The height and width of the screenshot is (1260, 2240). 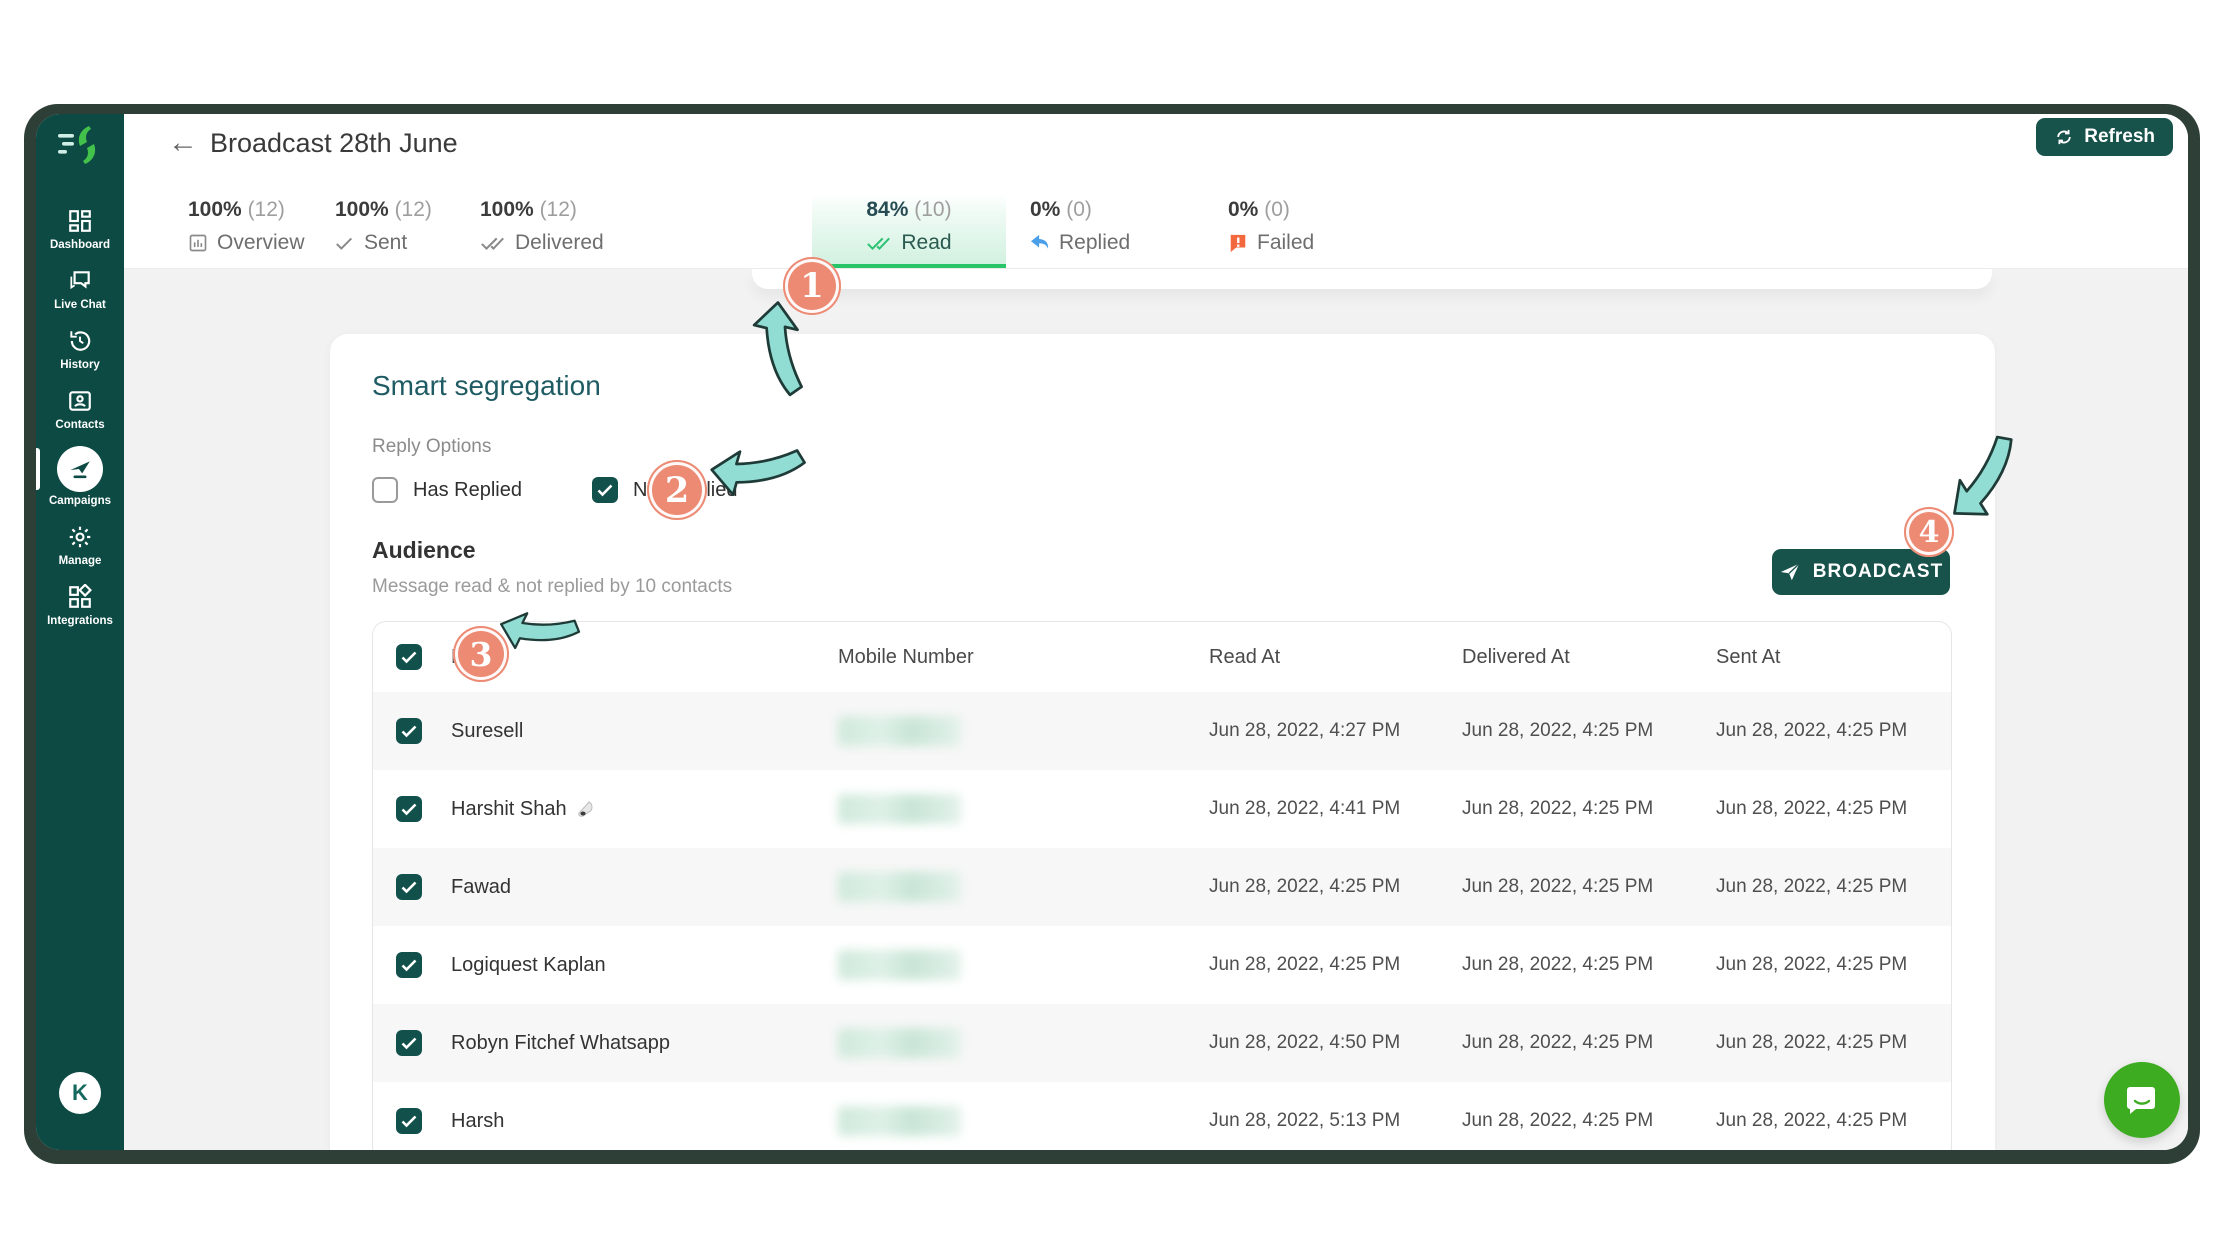 What do you see at coordinates (909, 231) in the screenshot?
I see `tab-read: 84% (10) Read` at bounding box center [909, 231].